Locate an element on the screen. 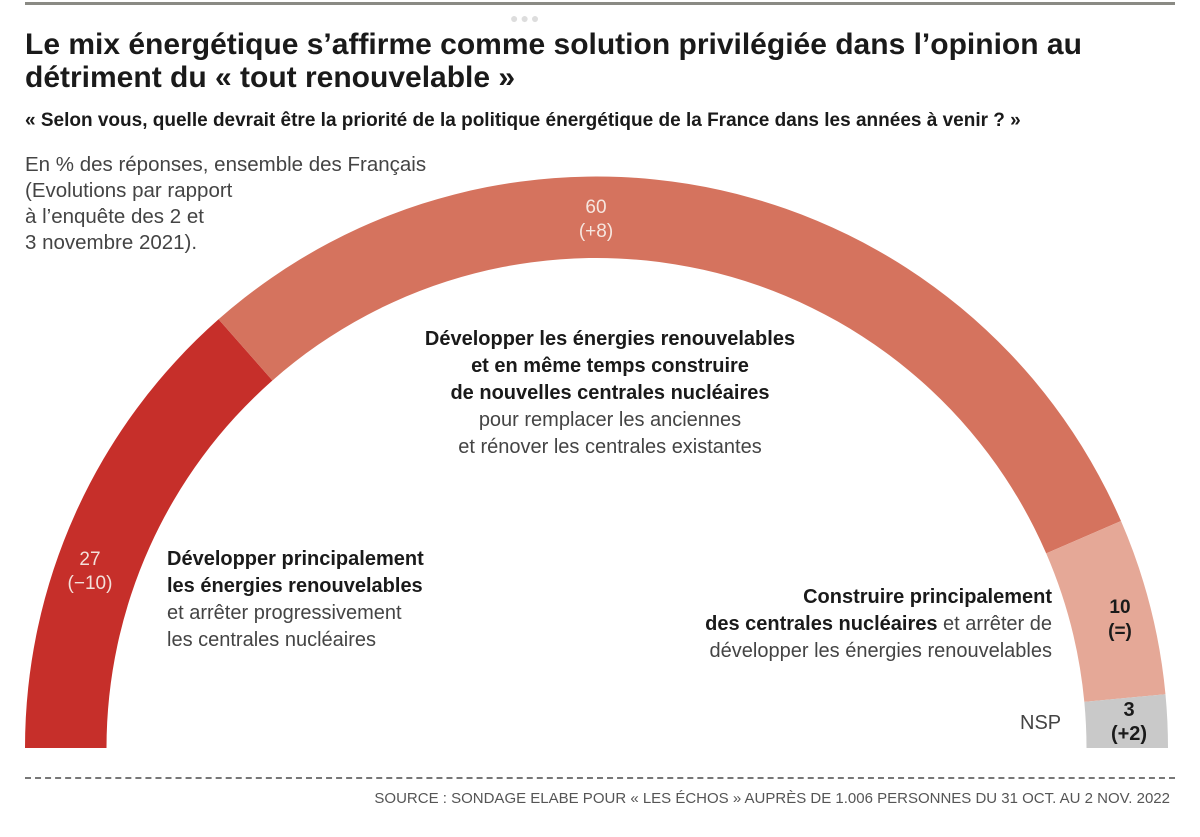 Image resolution: width=1200 pixels, height=837 pixels. value: 3 is located at coordinates (1129, 710).